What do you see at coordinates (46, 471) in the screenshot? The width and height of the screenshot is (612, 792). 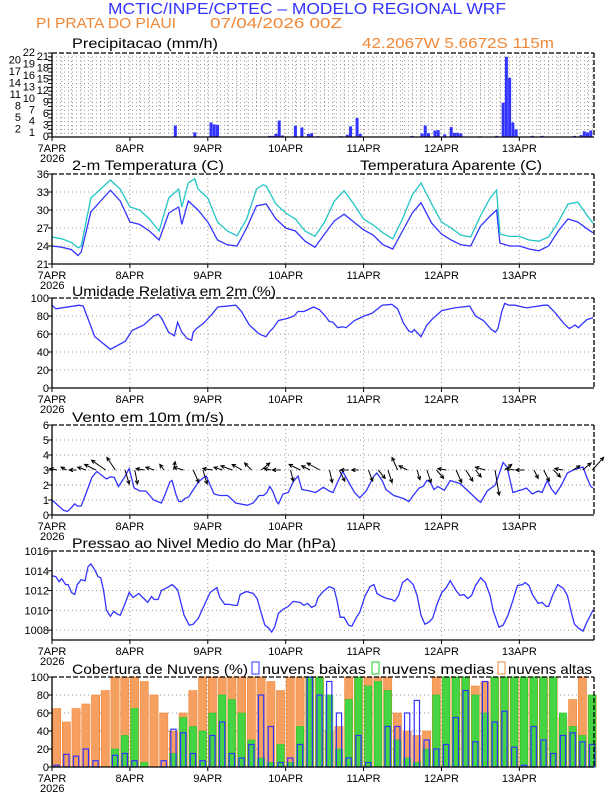 I see `y-tick-label: 3` at bounding box center [46, 471].